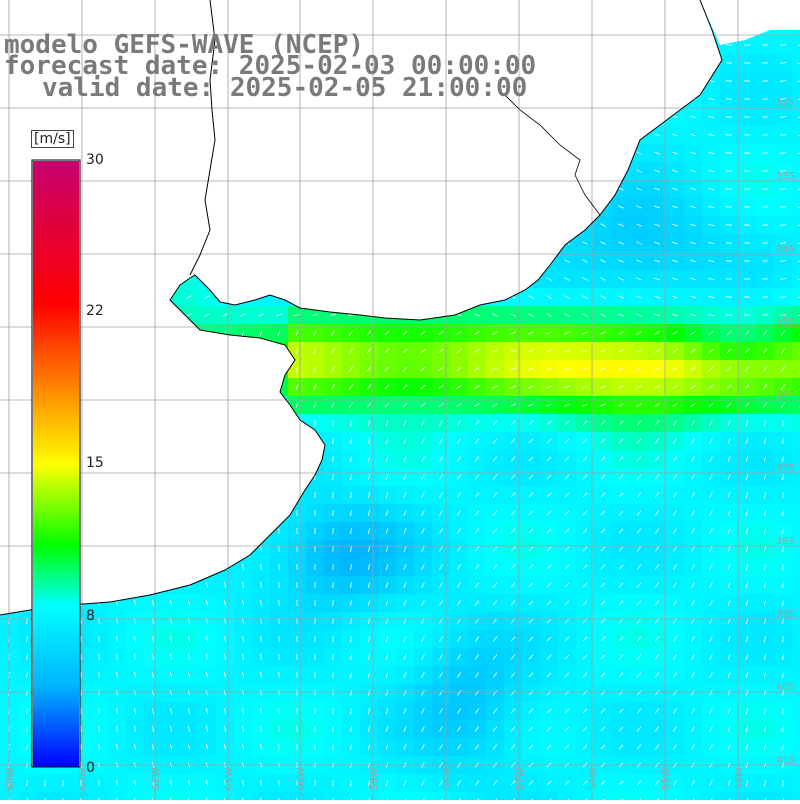 The width and height of the screenshot is (800, 804). Describe the element at coordinates (374, 778) in the screenshot. I see `lon-label: 59W` at that location.